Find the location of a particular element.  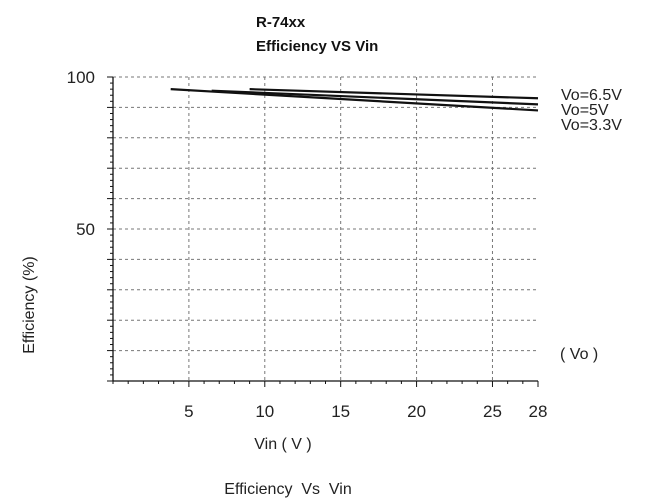

x-tick-label: 25 is located at coordinates (492, 411).